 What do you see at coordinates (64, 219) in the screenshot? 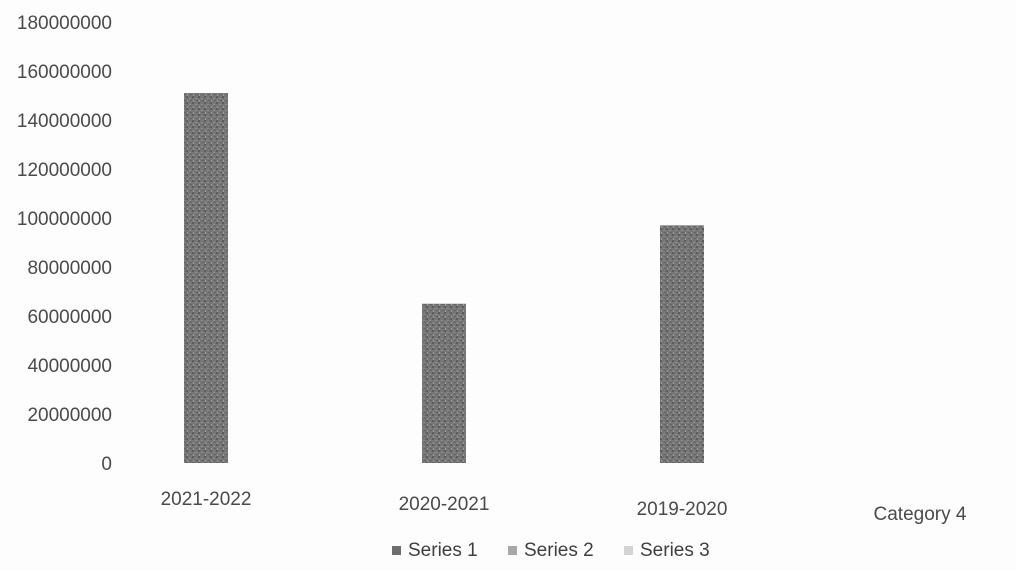
I see `y-tick-label: 100000000` at bounding box center [64, 219].